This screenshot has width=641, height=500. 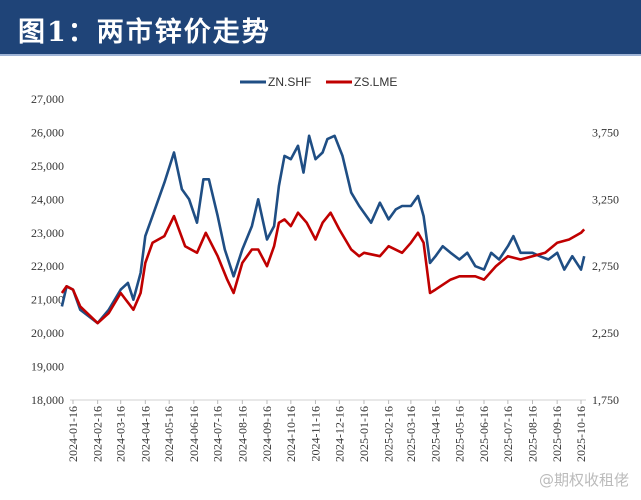 What do you see at coordinates (459, 434) in the screenshot?
I see `x-tick-label: 2025-05-16` at bounding box center [459, 434].